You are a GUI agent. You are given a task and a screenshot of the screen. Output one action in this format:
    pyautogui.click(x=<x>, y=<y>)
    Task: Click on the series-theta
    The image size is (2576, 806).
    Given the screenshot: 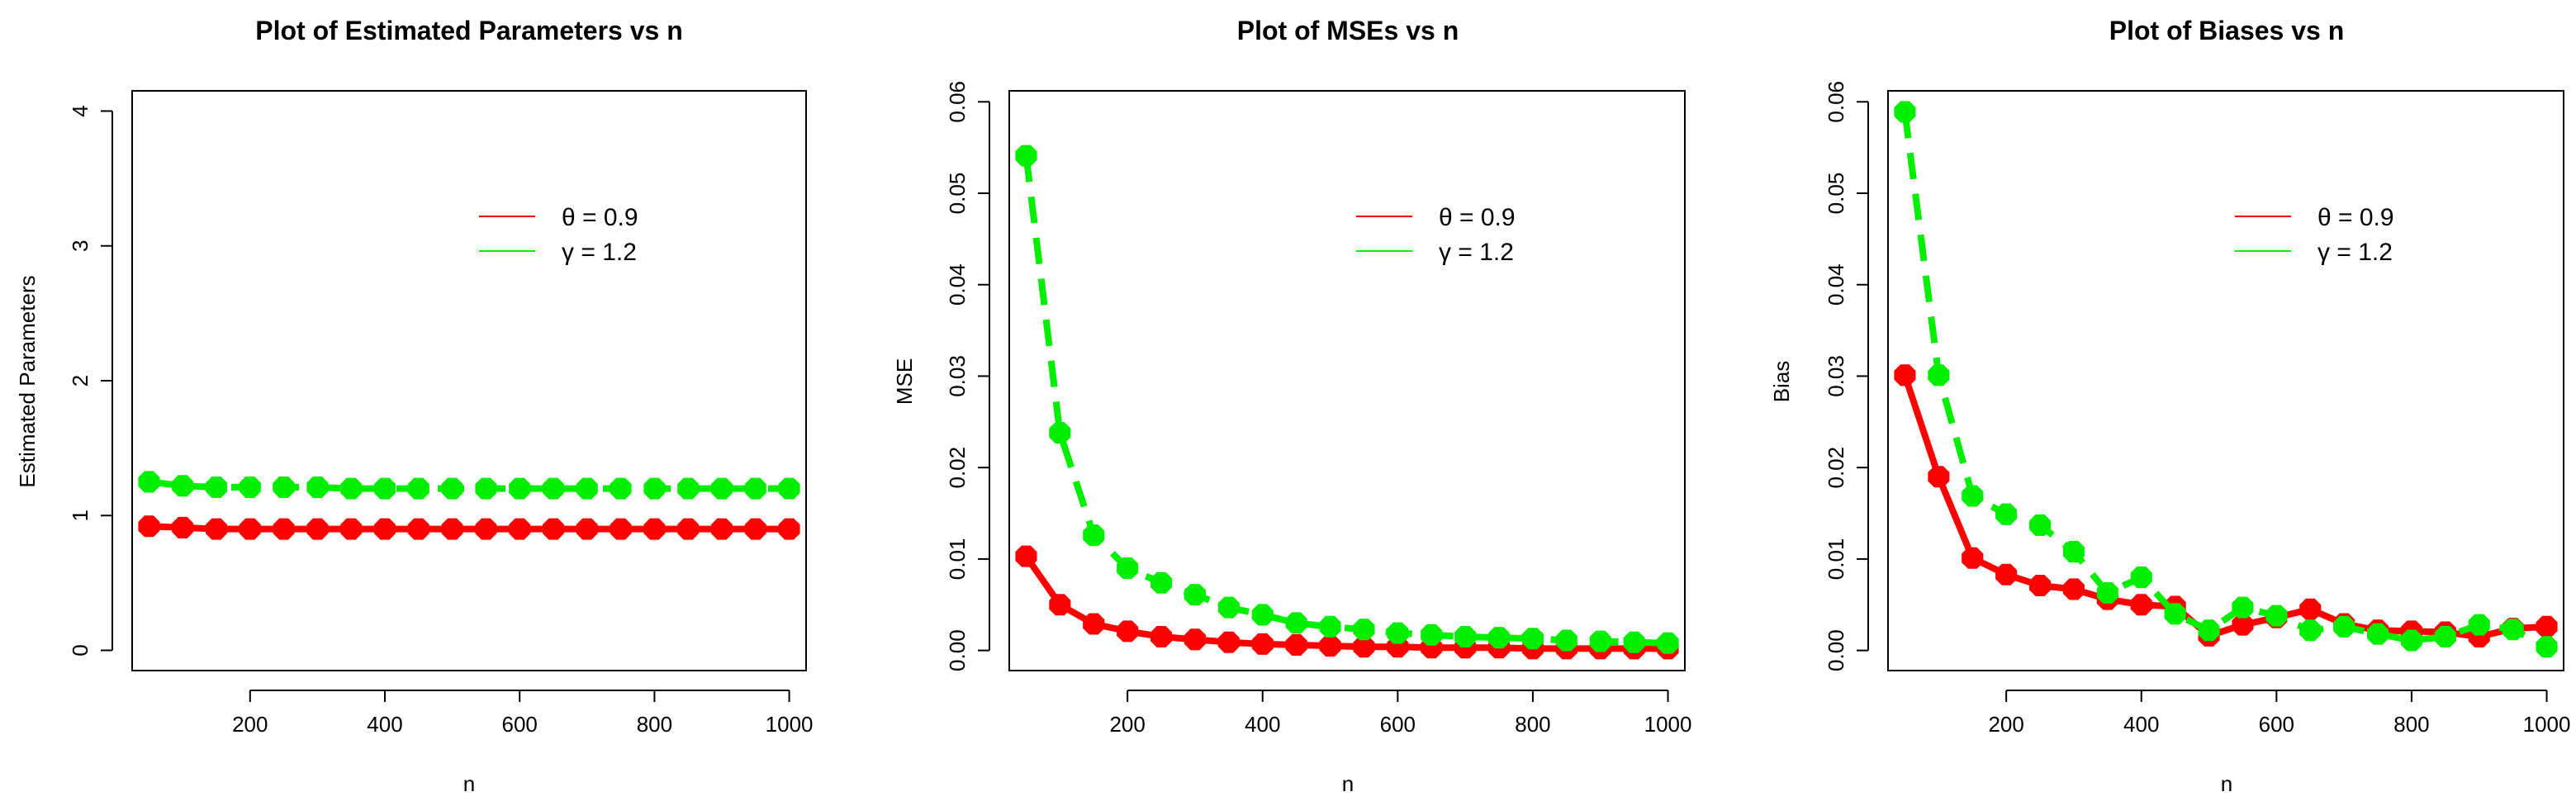 What is the action you would take?
    pyautogui.click(x=469, y=527)
    